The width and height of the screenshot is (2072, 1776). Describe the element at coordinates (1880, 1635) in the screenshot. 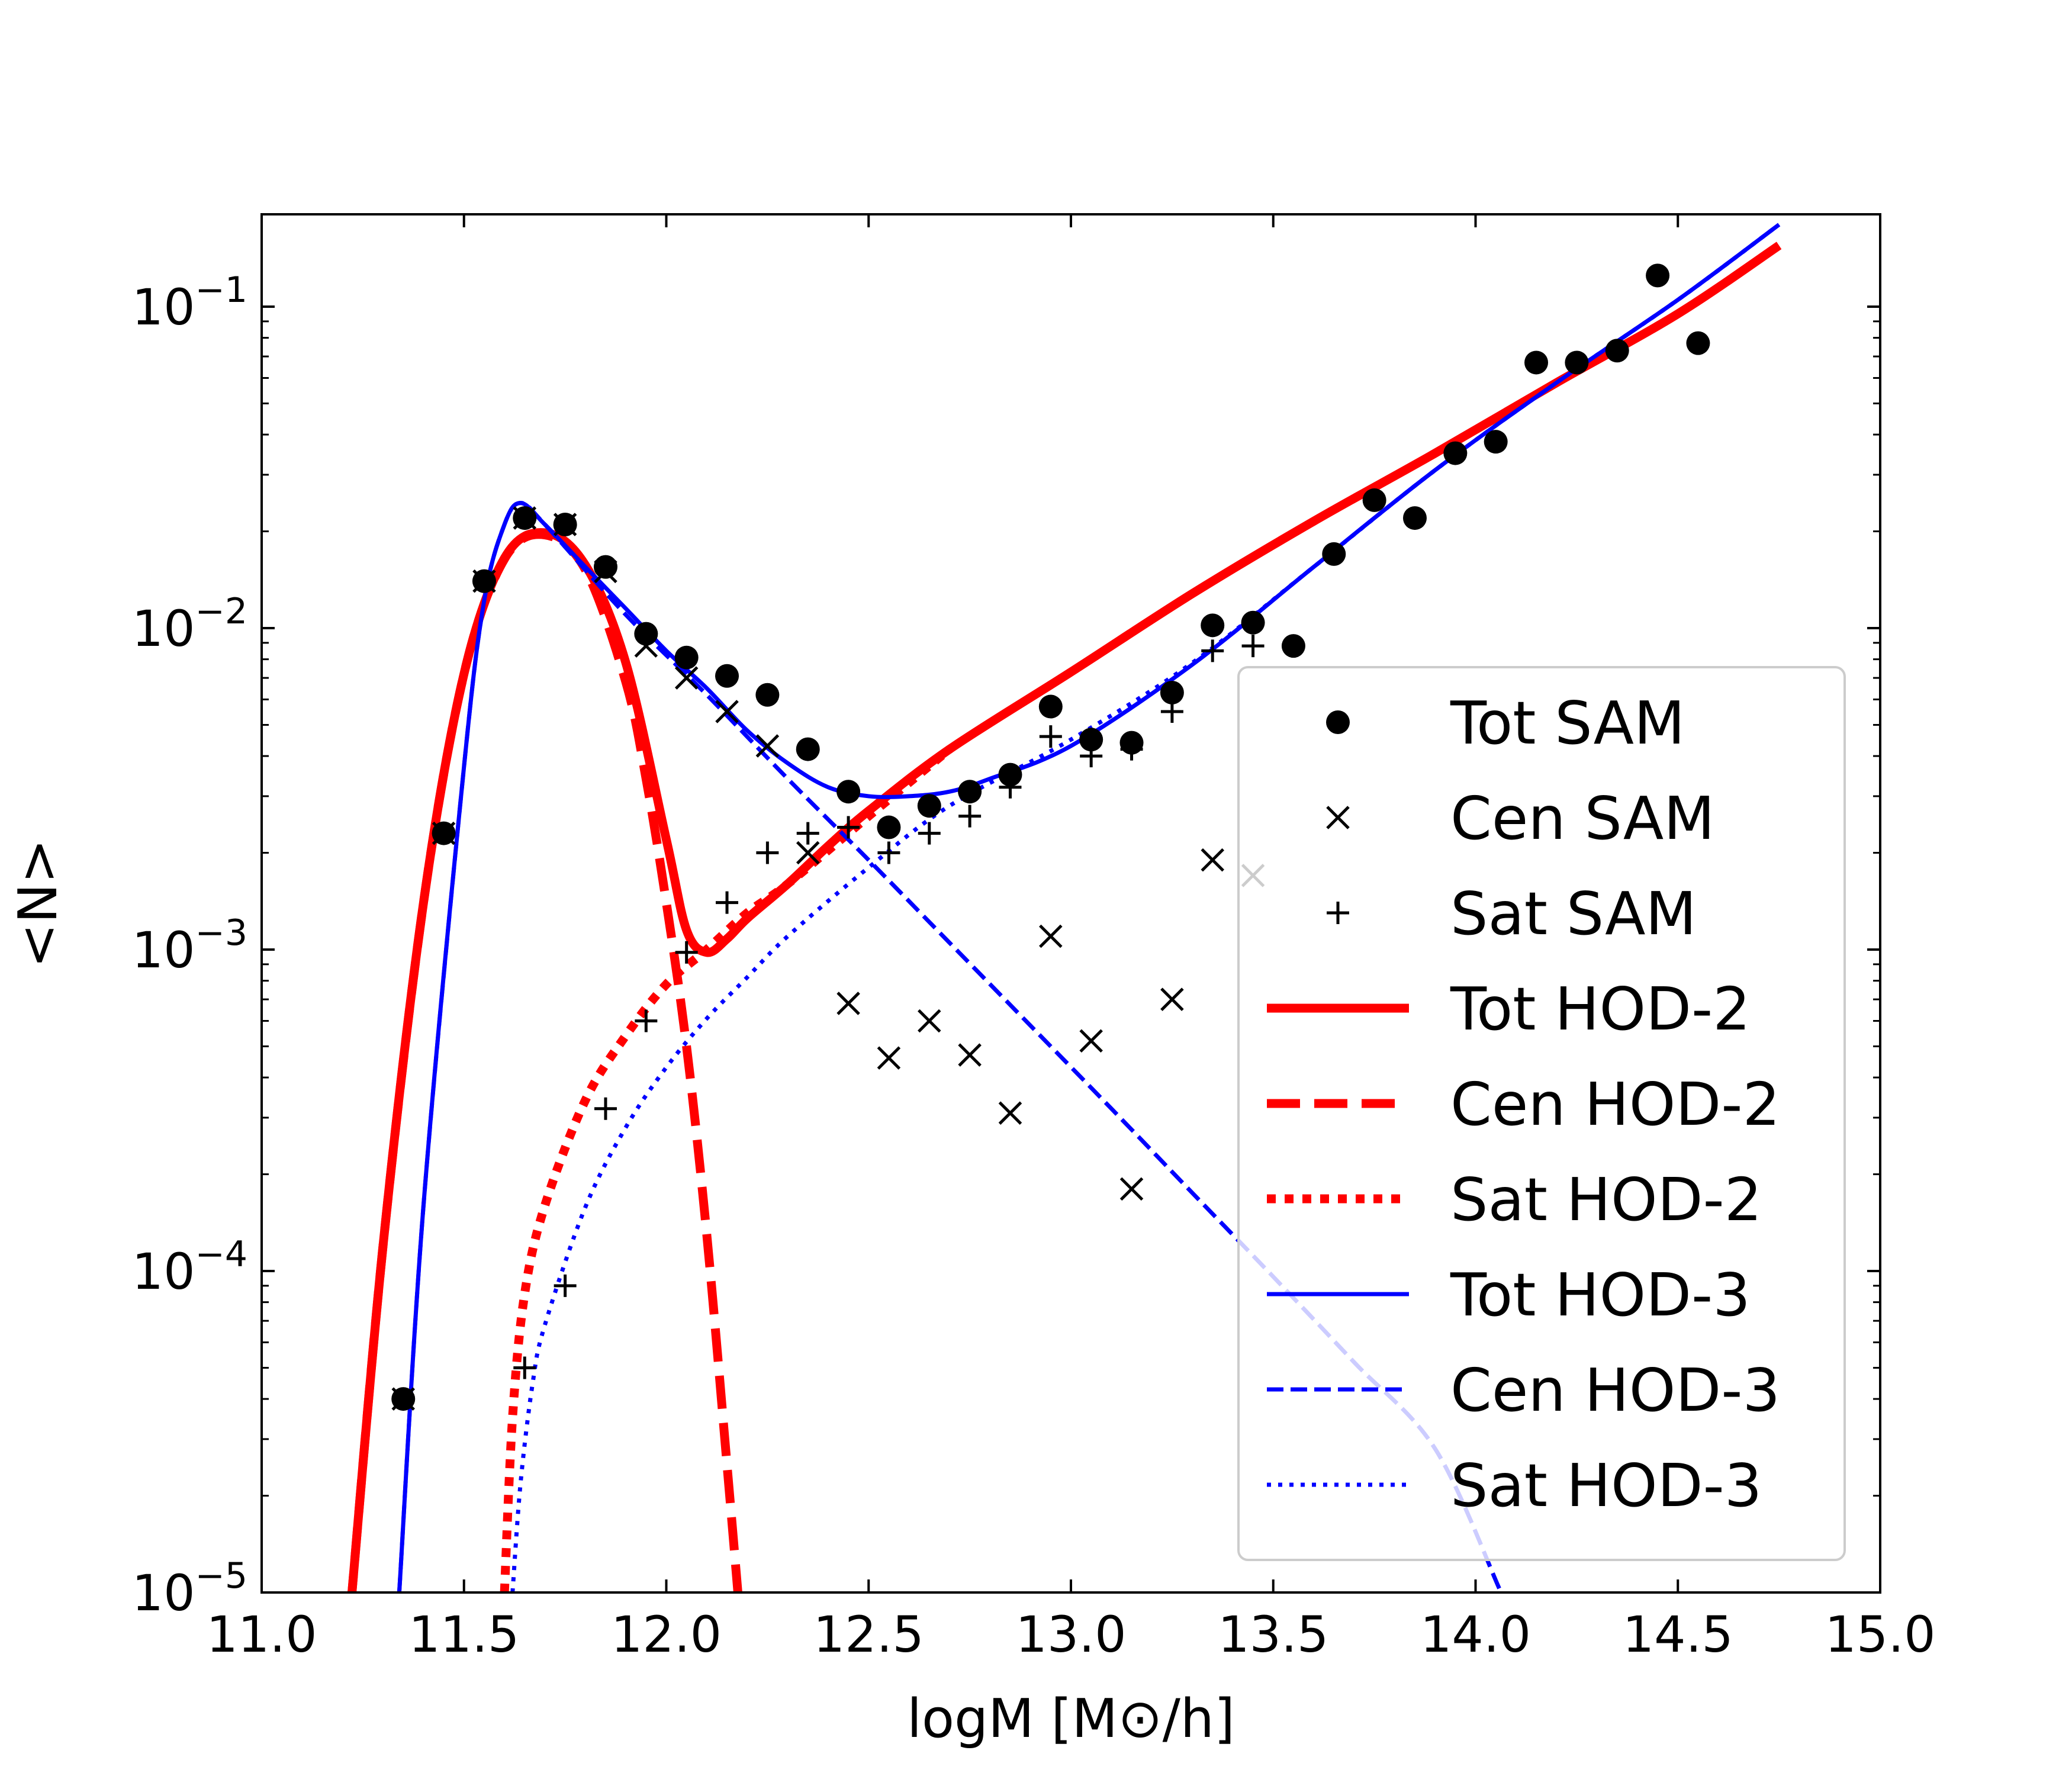

I see `x-tick-label: 15.0` at that location.